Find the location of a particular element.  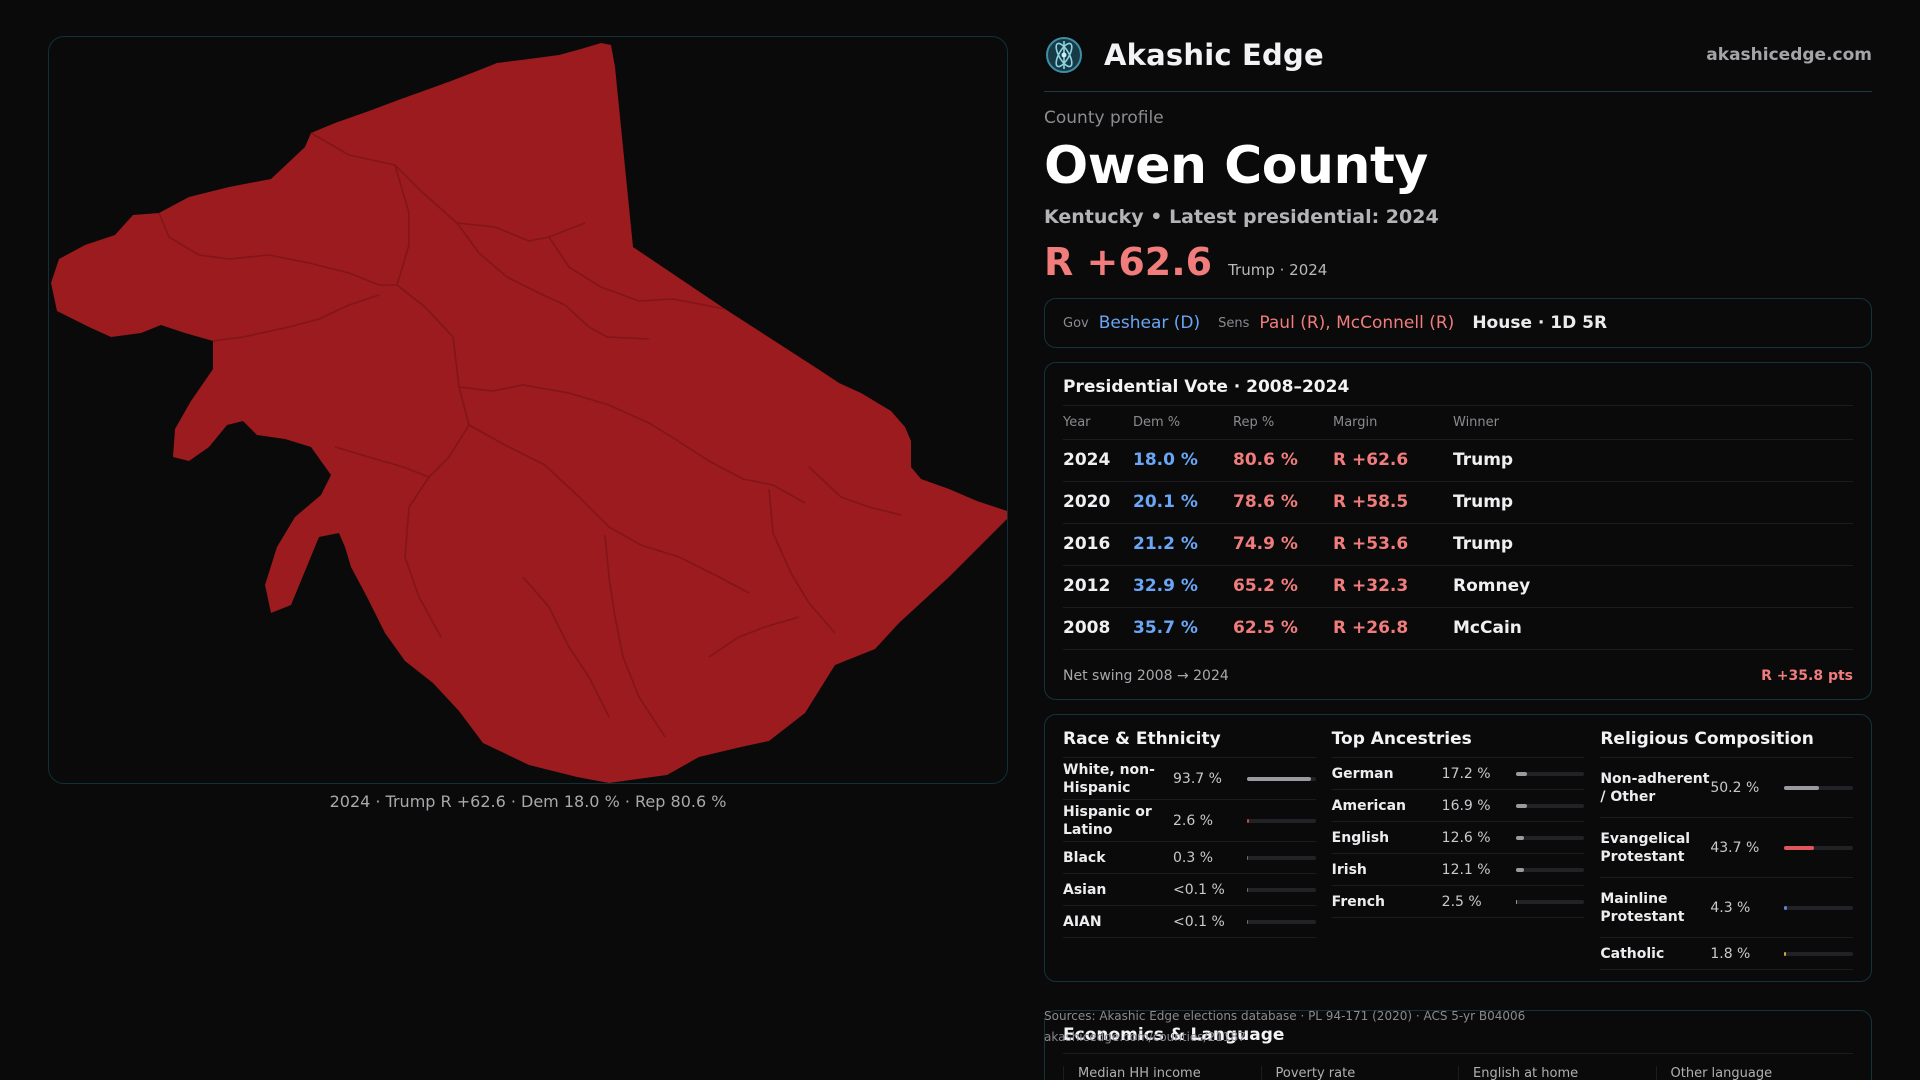

margin-cell: R +62.6 is located at coordinates (1393, 460).